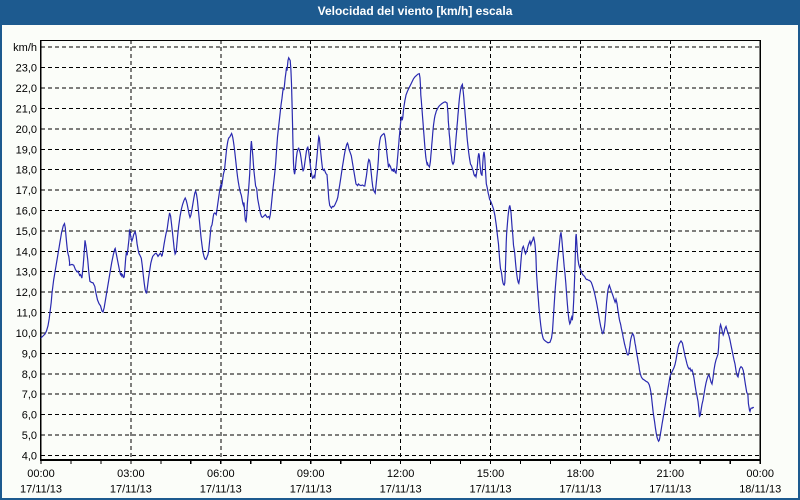 This screenshot has height=500, width=800. I want to click on svg-text: 09:00, so click(311, 474).